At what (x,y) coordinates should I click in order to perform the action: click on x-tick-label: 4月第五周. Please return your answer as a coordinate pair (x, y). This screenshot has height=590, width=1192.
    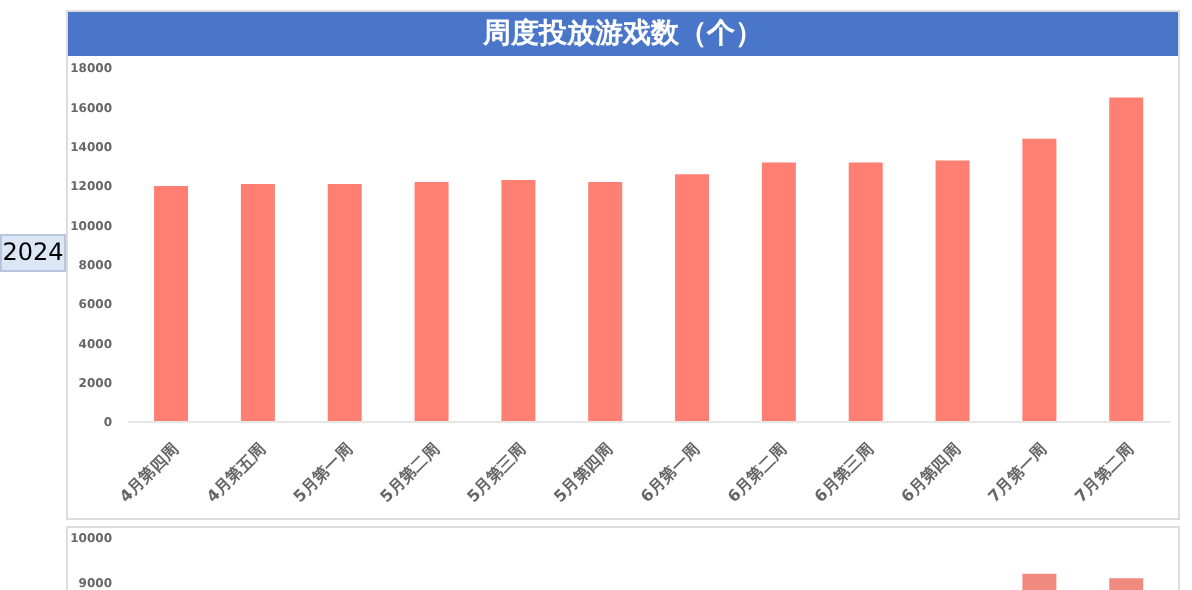
    Looking at the image, I should click on (236, 473).